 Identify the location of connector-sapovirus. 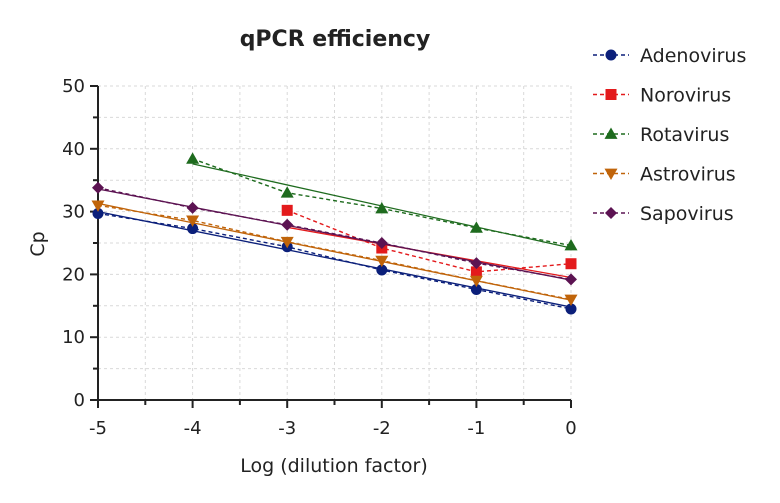
(334, 234).